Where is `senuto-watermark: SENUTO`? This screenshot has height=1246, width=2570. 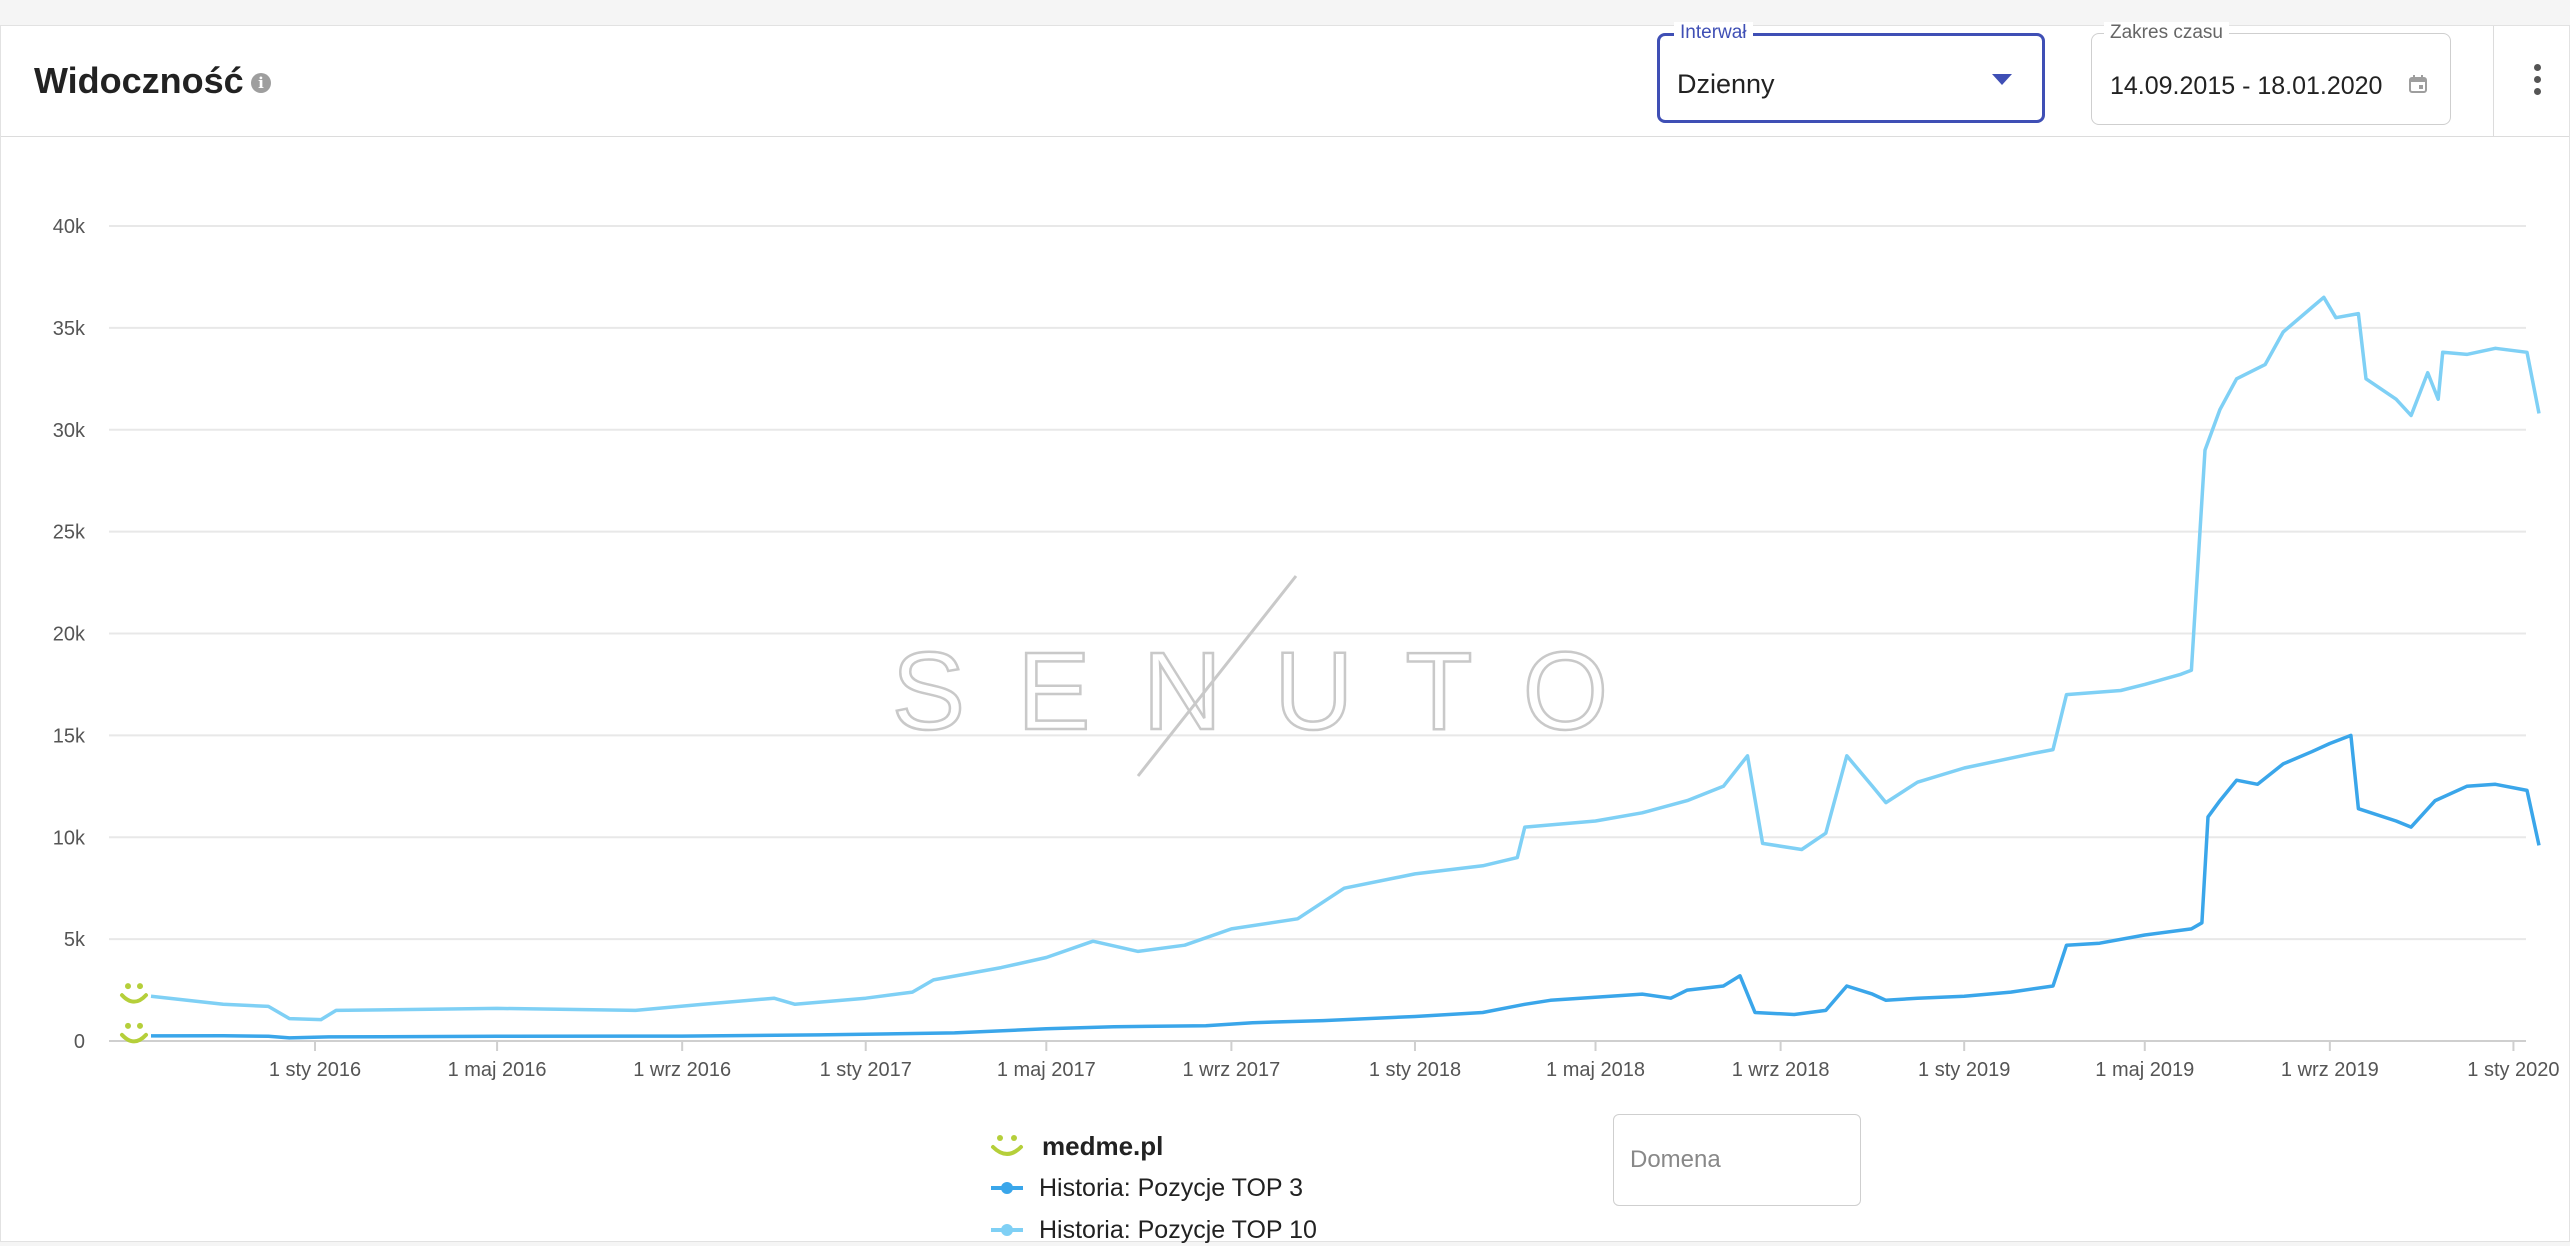 senuto-watermark: SENUTO is located at coordinates (1275, 676).